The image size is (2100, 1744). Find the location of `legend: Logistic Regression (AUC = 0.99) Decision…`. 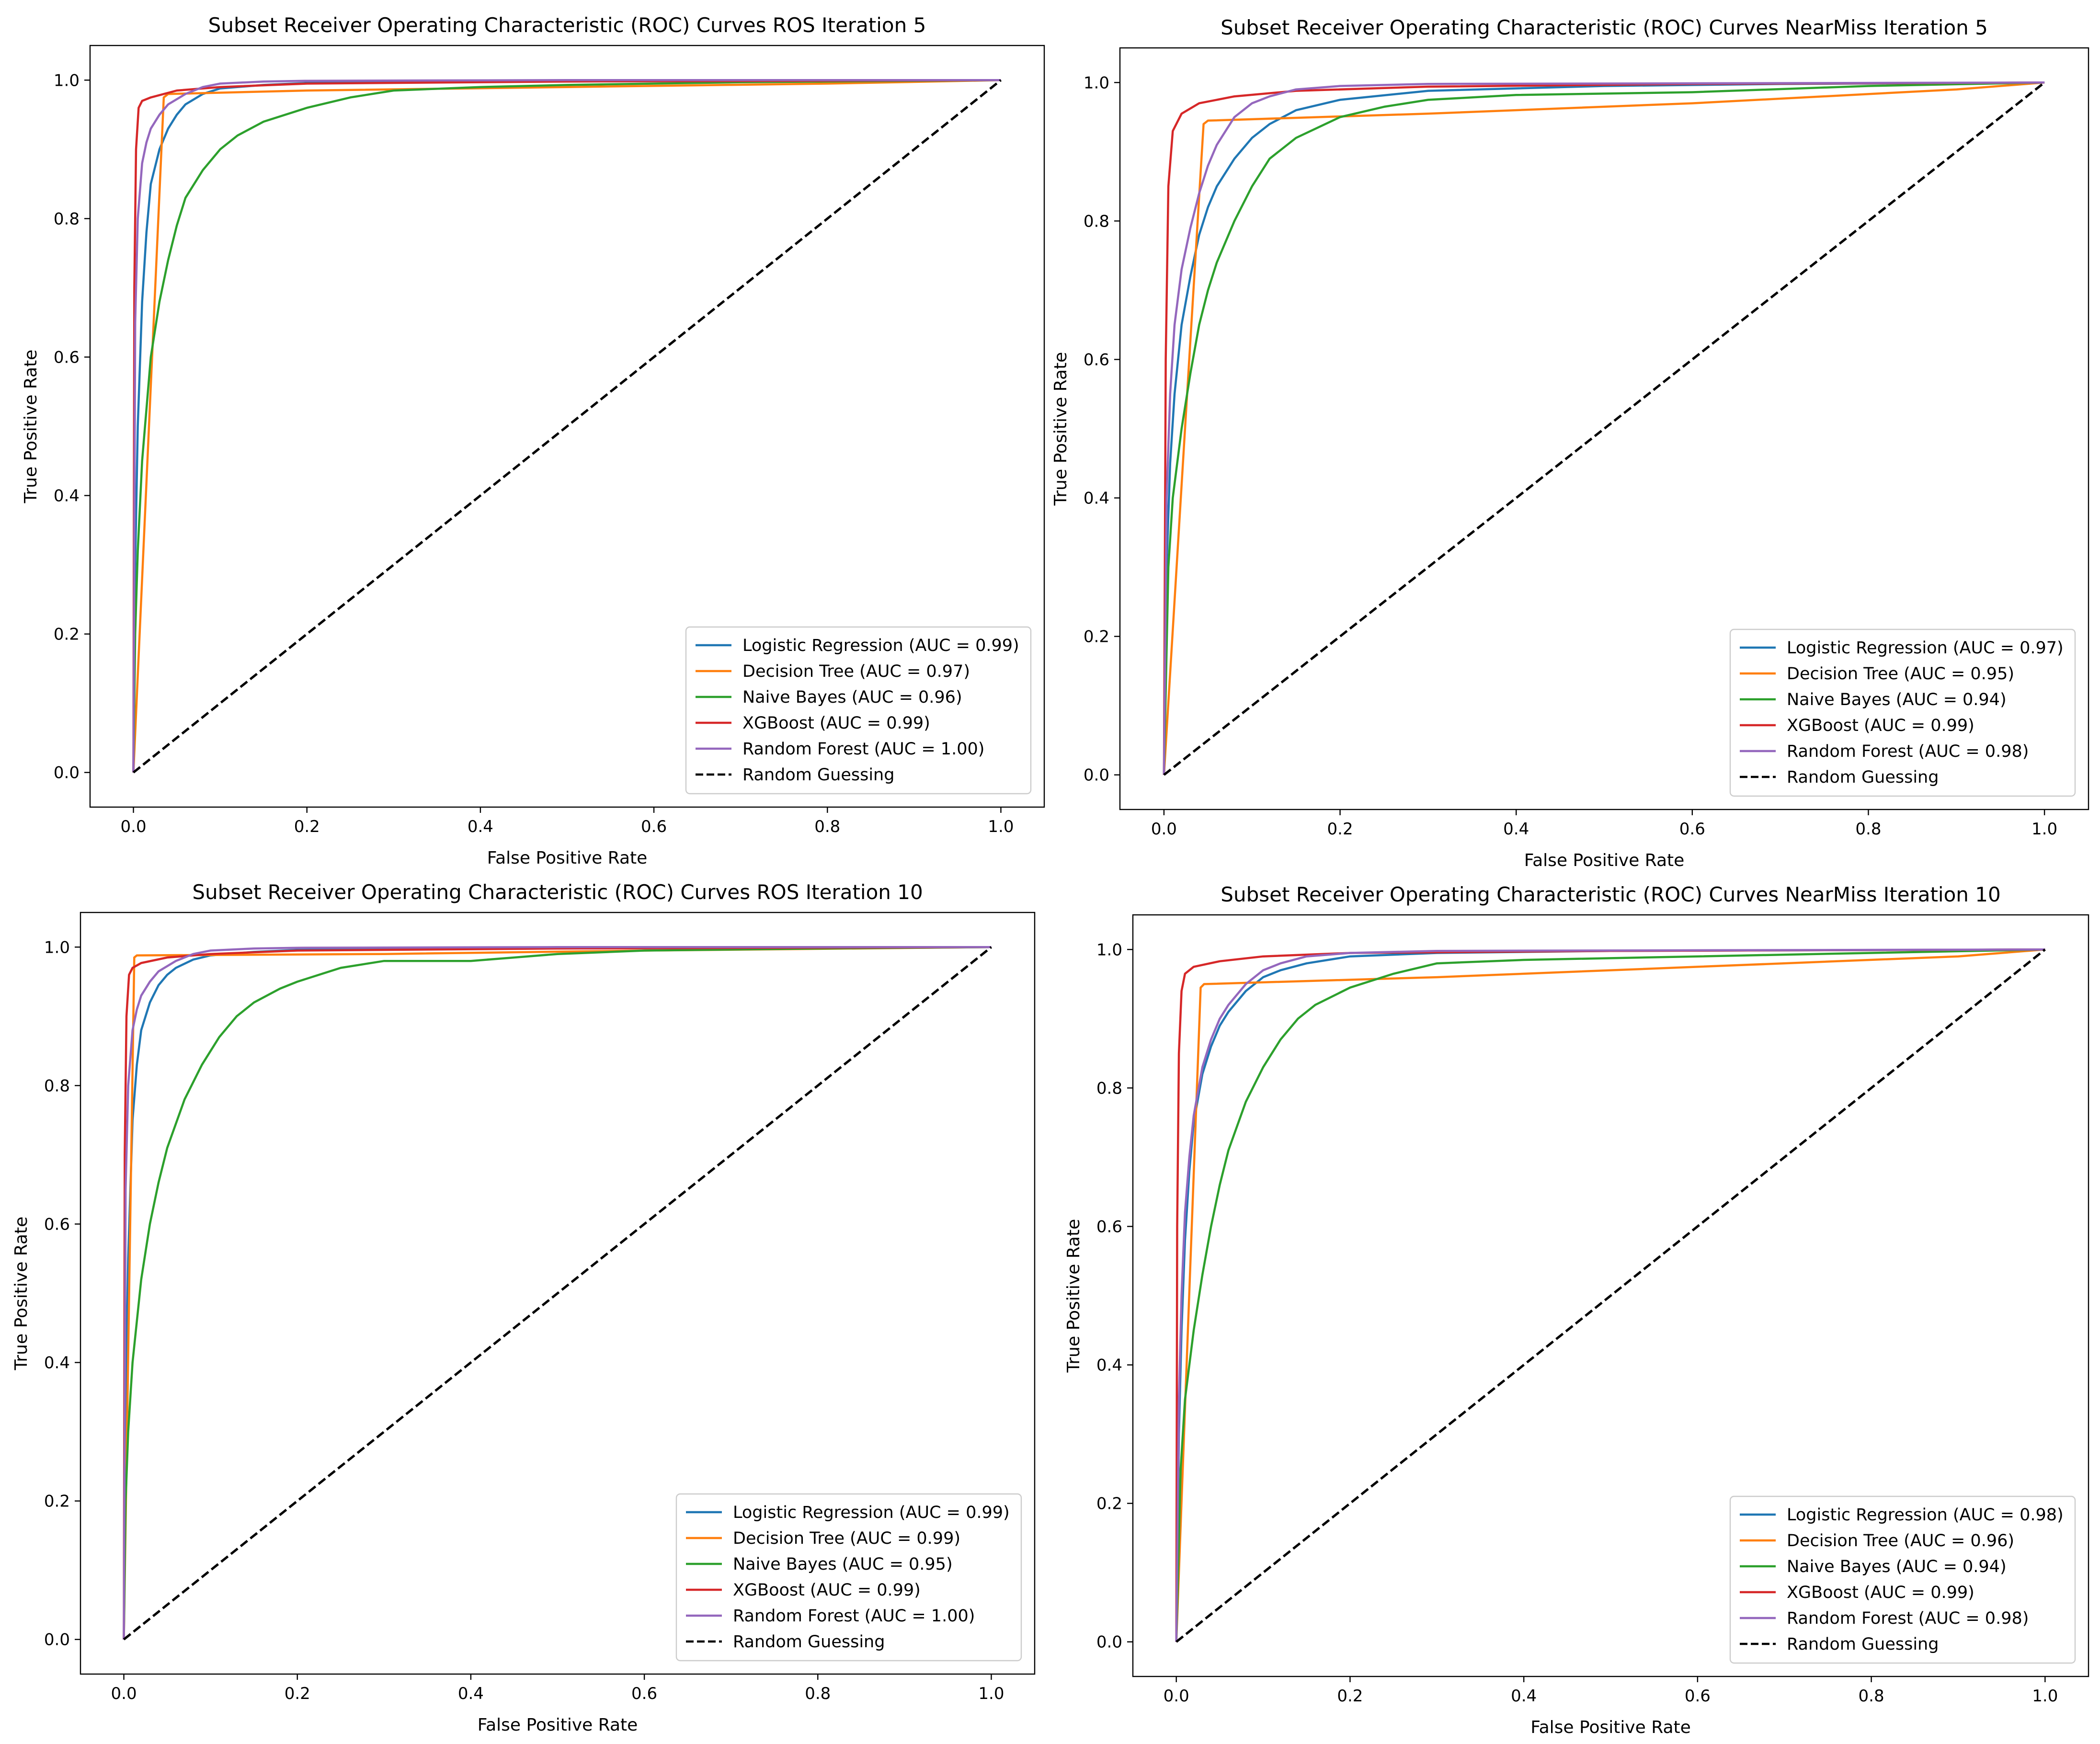

legend: Logistic Regression (AUC = 0.99) Decision… is located at coordinates (848, 1578).